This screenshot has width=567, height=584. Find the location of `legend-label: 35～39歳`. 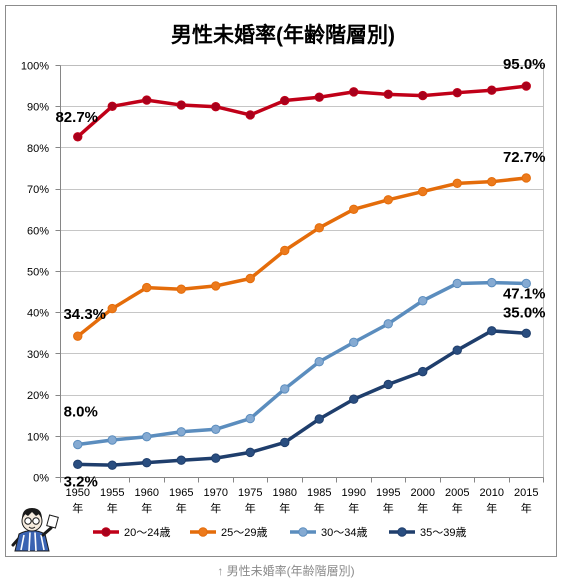

legend-label: 35～39歳 is located at coordinates (443, 532).